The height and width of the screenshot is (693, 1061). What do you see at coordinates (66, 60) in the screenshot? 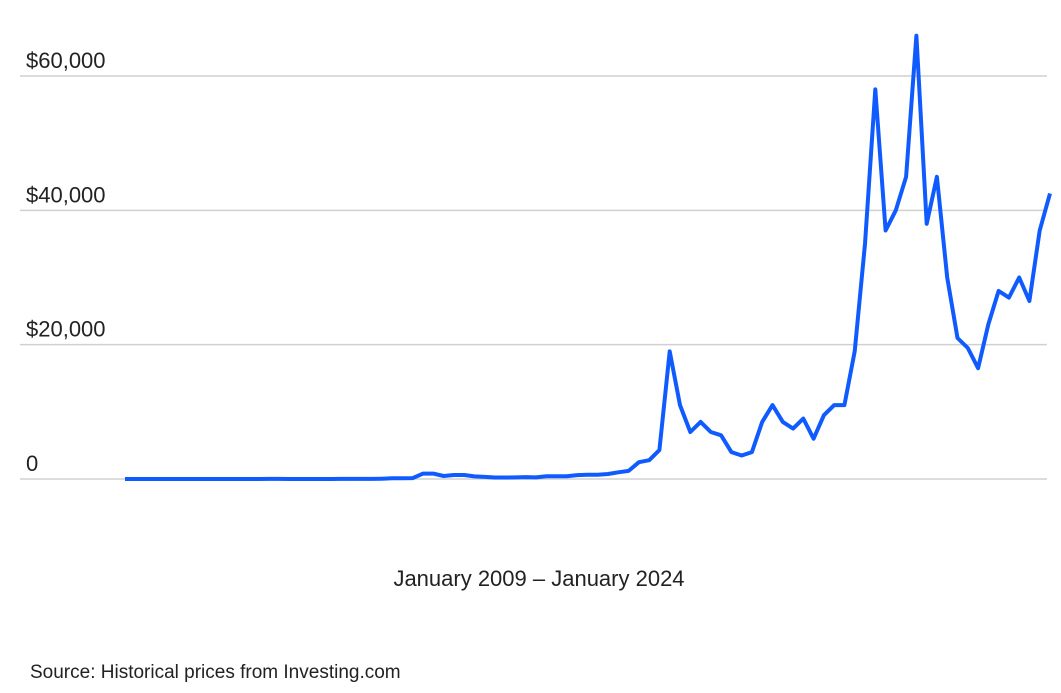
I see `y-tick-label: $60,000` at bounding box center [66, 60].